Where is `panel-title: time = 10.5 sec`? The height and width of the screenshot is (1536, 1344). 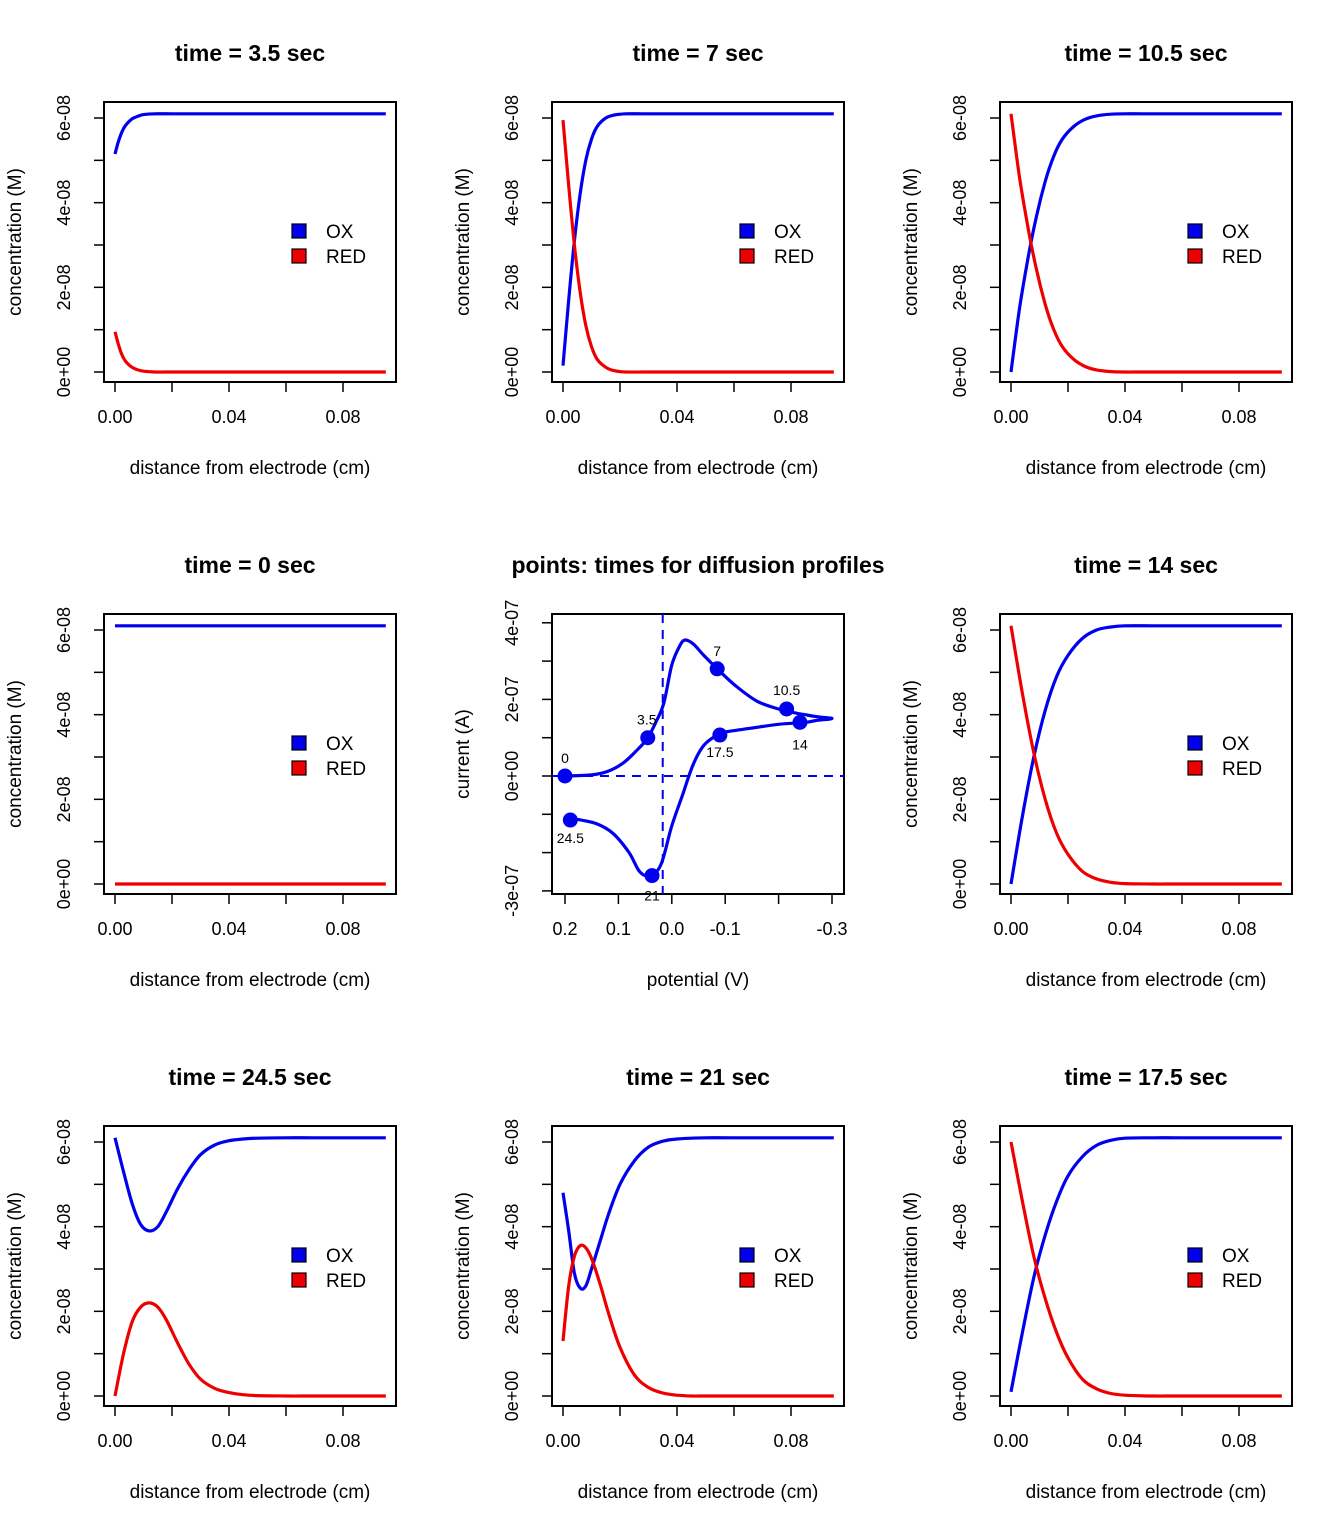
panel-title: time = 10.5 sec is located at coordinates (1145, 53).